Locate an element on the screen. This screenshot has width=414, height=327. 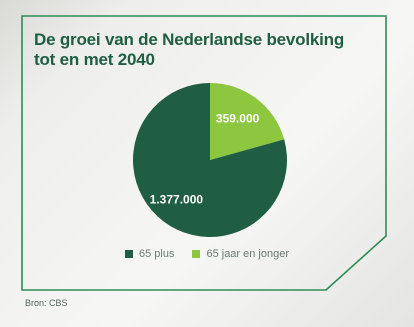
legend-item-65-en-jonger: 65 jaar en jonger is located at coordinates (240, 254).